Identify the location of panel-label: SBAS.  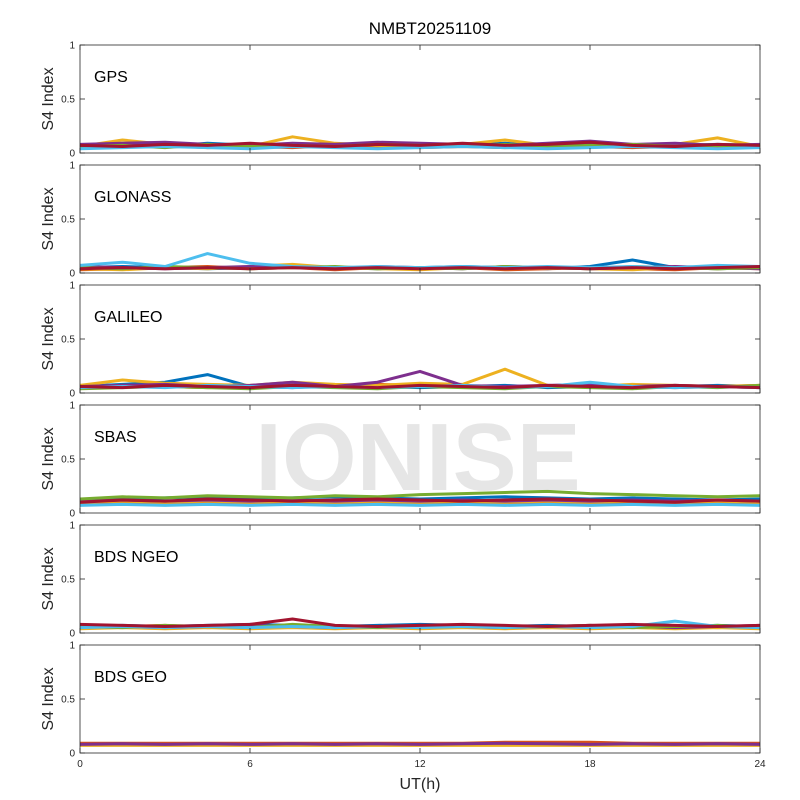
(115, 437).